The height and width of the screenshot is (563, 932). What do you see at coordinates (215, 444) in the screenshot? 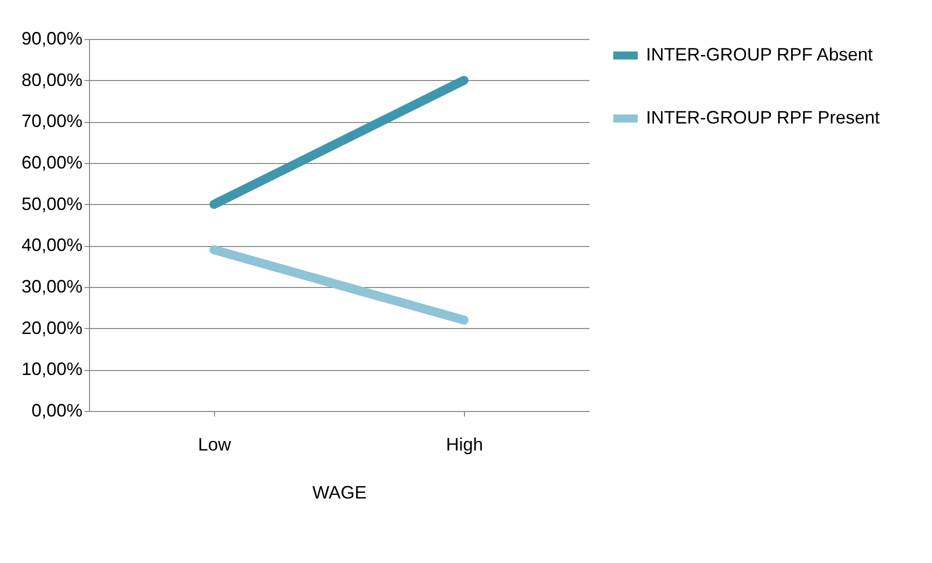
I see `x-tick-label: Low` at bounding box center [215, 444].